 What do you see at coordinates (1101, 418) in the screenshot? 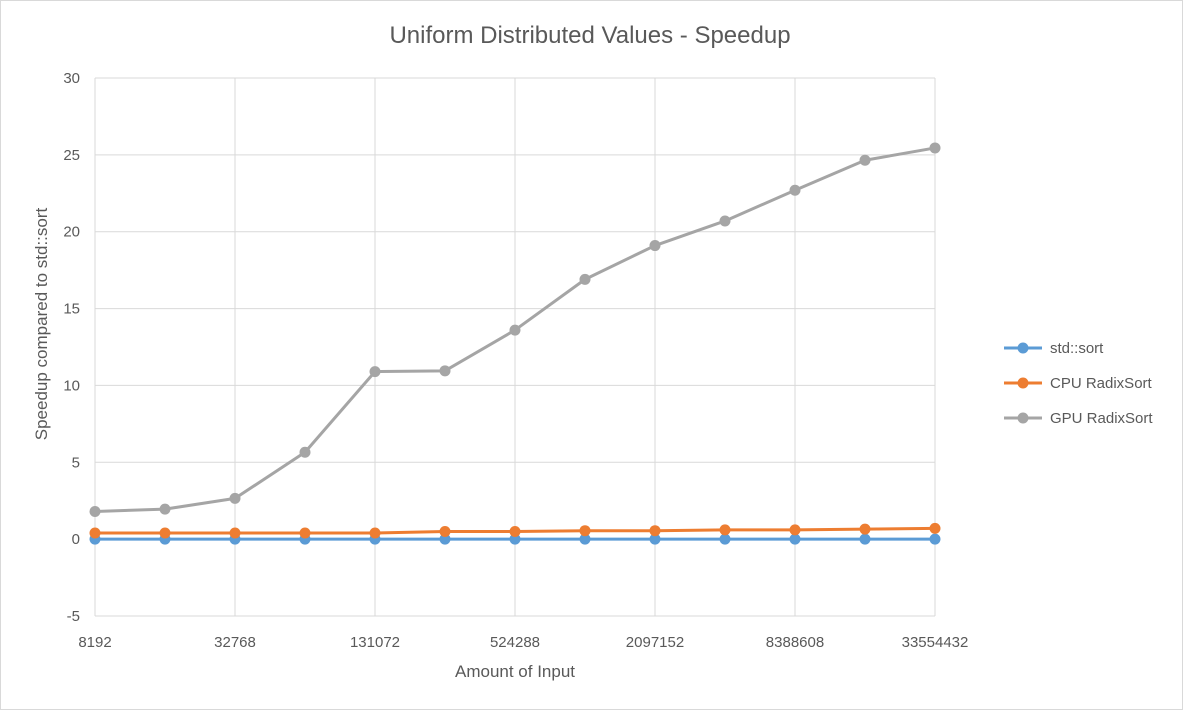
I see `legend-label: GPU RadixSort` at bounding box center [1101, 418].